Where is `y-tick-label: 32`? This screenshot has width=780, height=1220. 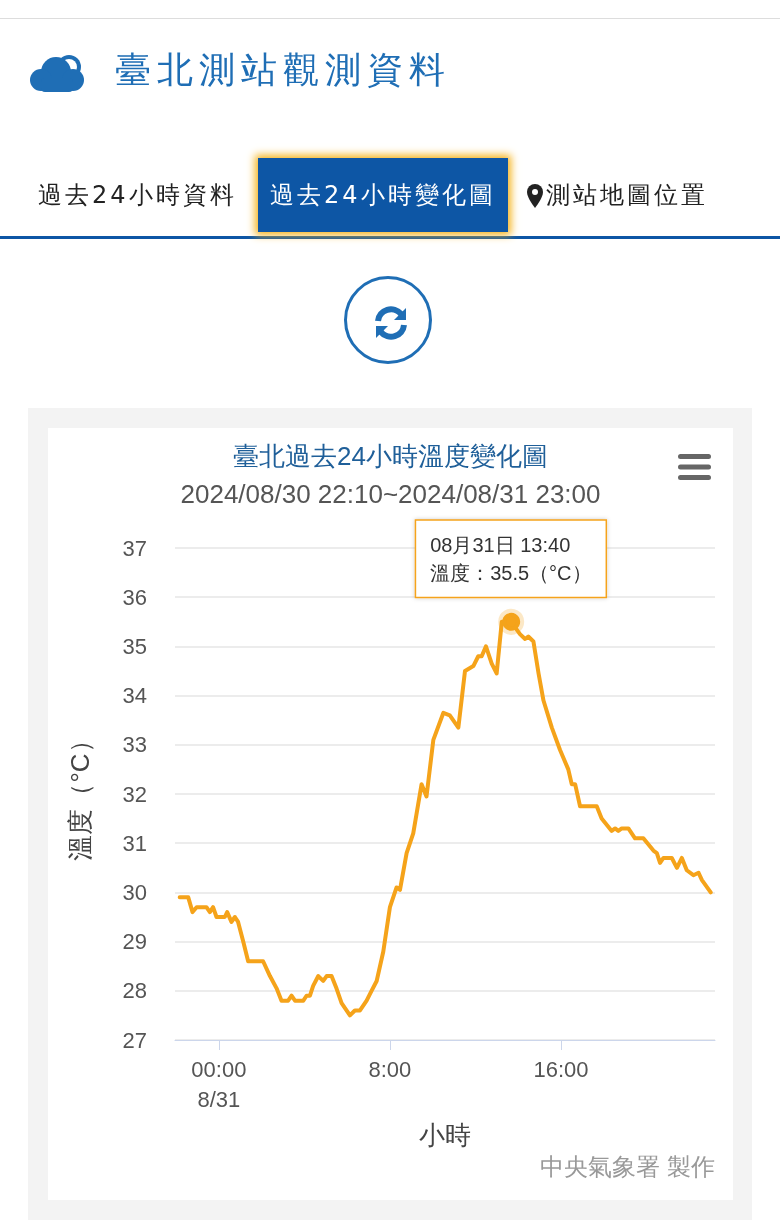 y-tick-label: 32 is located at coordinates (134, 794).